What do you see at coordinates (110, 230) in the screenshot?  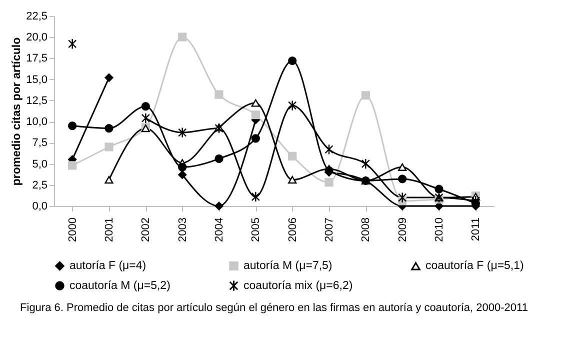 I see `x-tick-label: 2001` at bounding box center [110, 230].